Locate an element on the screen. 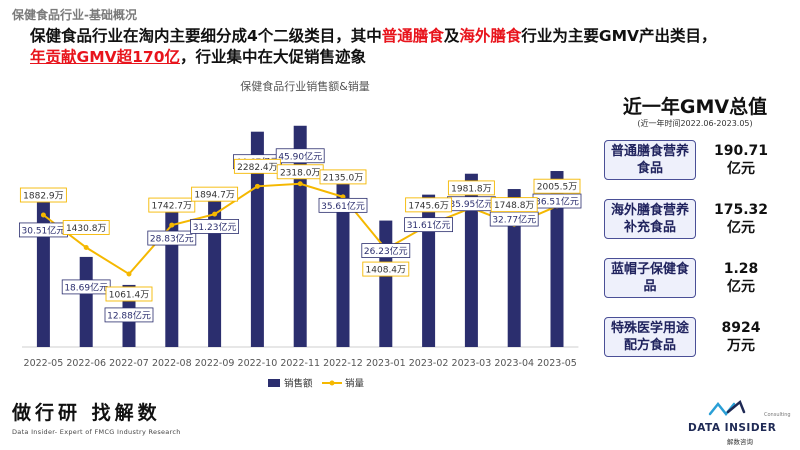 The height and width of the screenshot is (450, 800). category-value-regular-diet: 190.71 亿元 is located at coordinates (741, 160).